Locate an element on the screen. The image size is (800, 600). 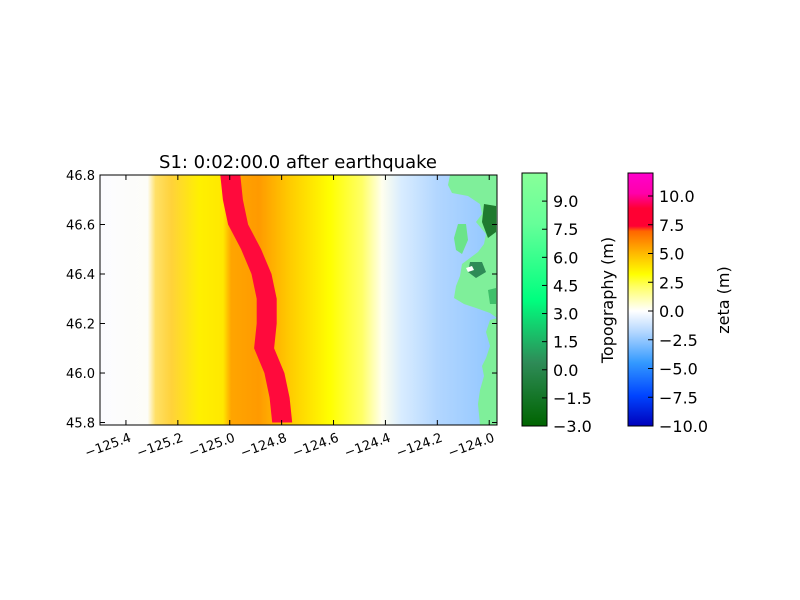
colorbar-tick-label: 9.0 is located at coordinates (565, 201).